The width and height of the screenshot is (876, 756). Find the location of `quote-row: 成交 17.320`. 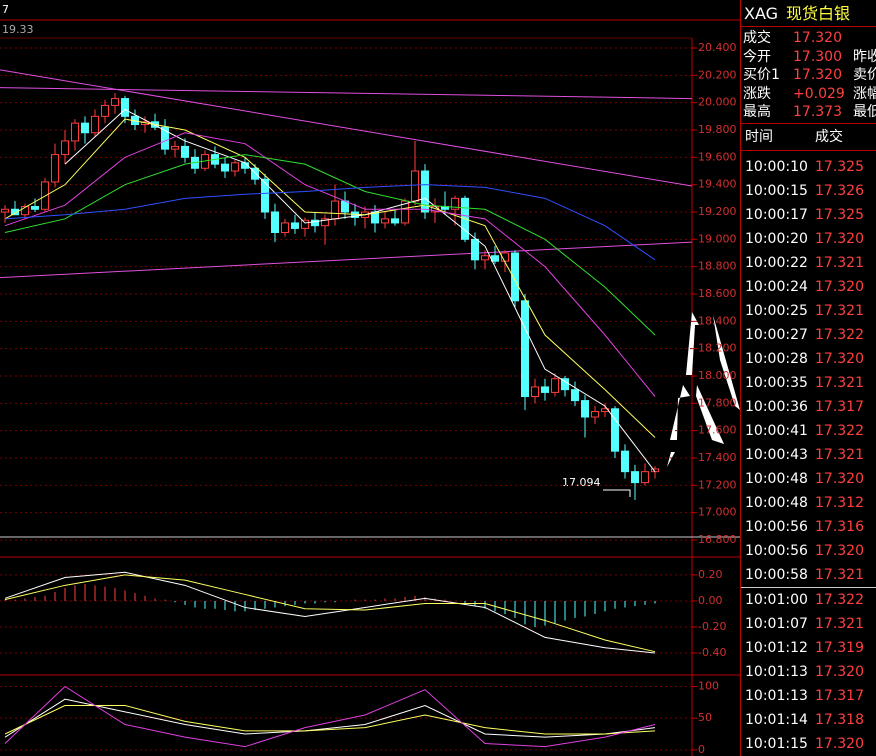

quote-row: 成交 17.320 is located at coordinates (808, 38).